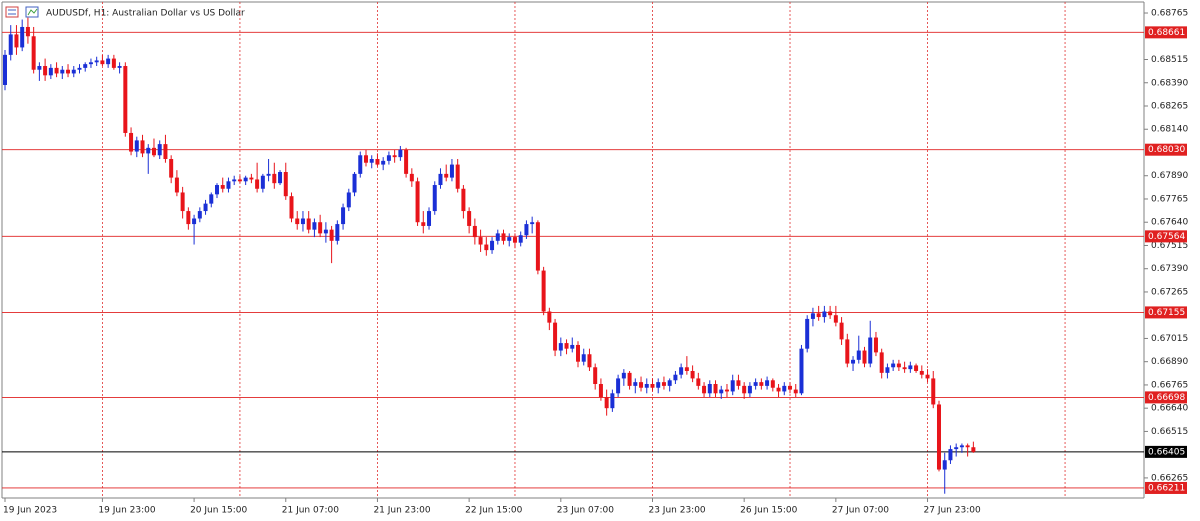 The height and width of the screenshot is (521, 1200). I want to click on level-line-label: 0.67155, so click(1166, 313).